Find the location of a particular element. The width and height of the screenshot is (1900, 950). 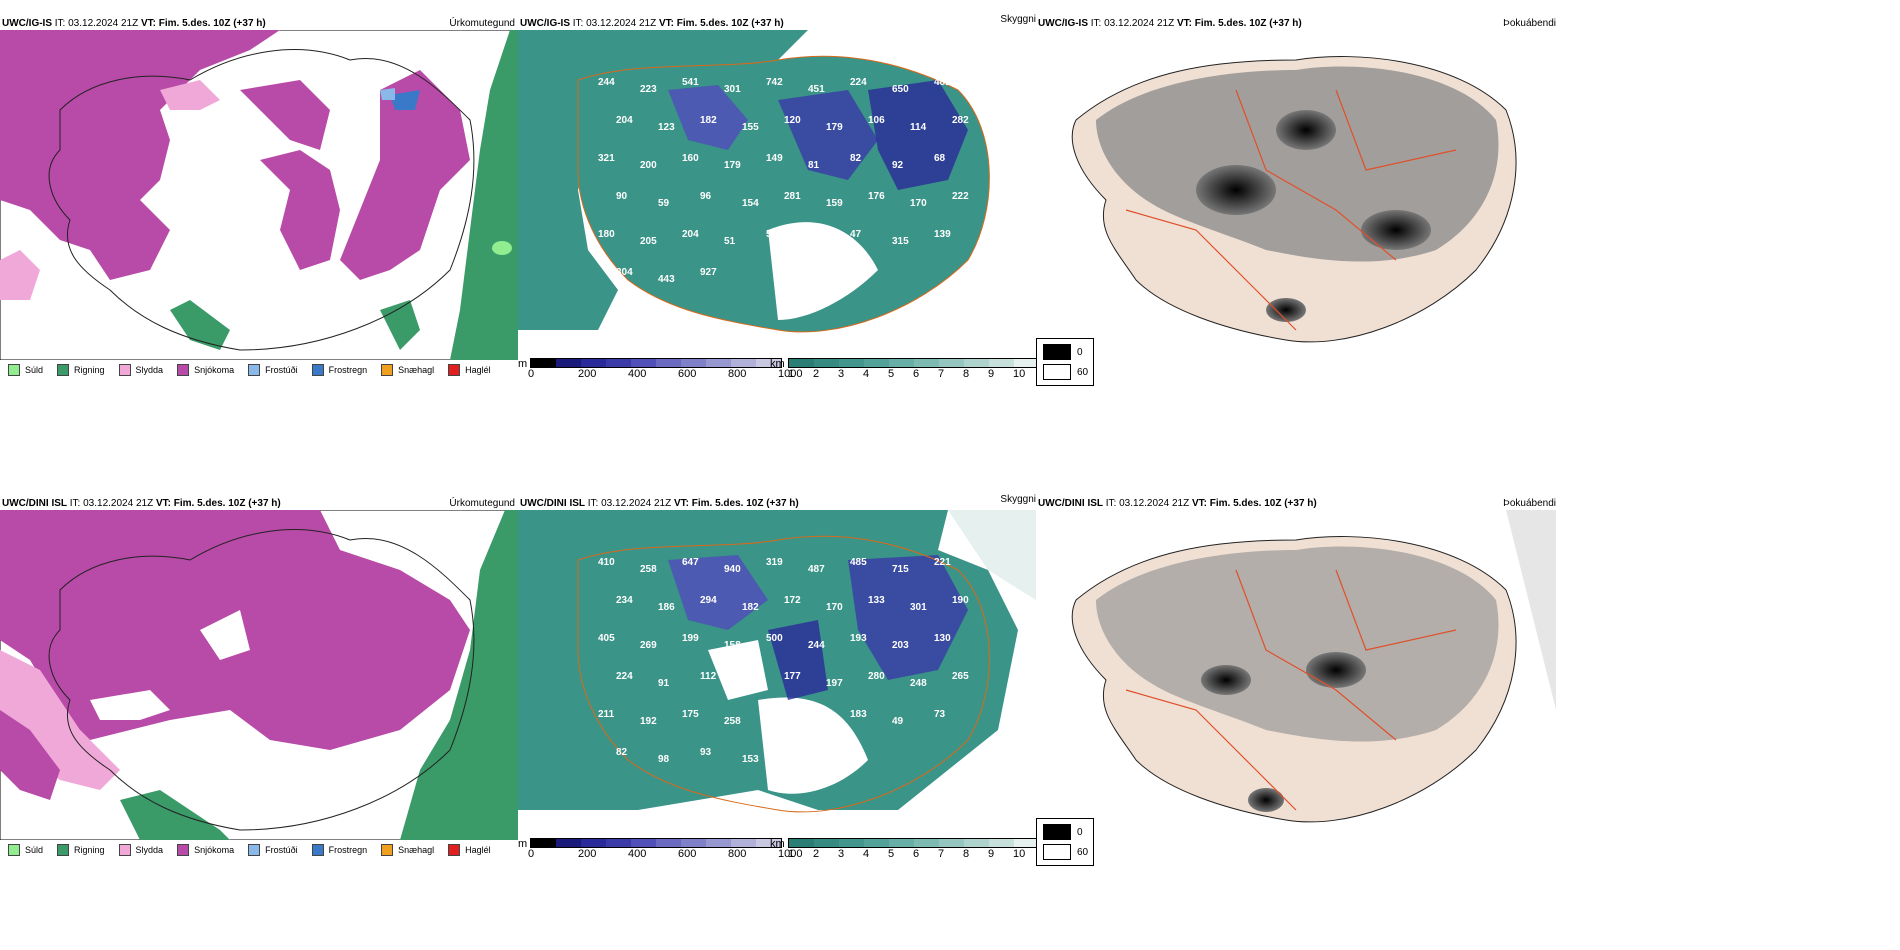

ceiling-label: 224 is located at coordinates (858, 82).